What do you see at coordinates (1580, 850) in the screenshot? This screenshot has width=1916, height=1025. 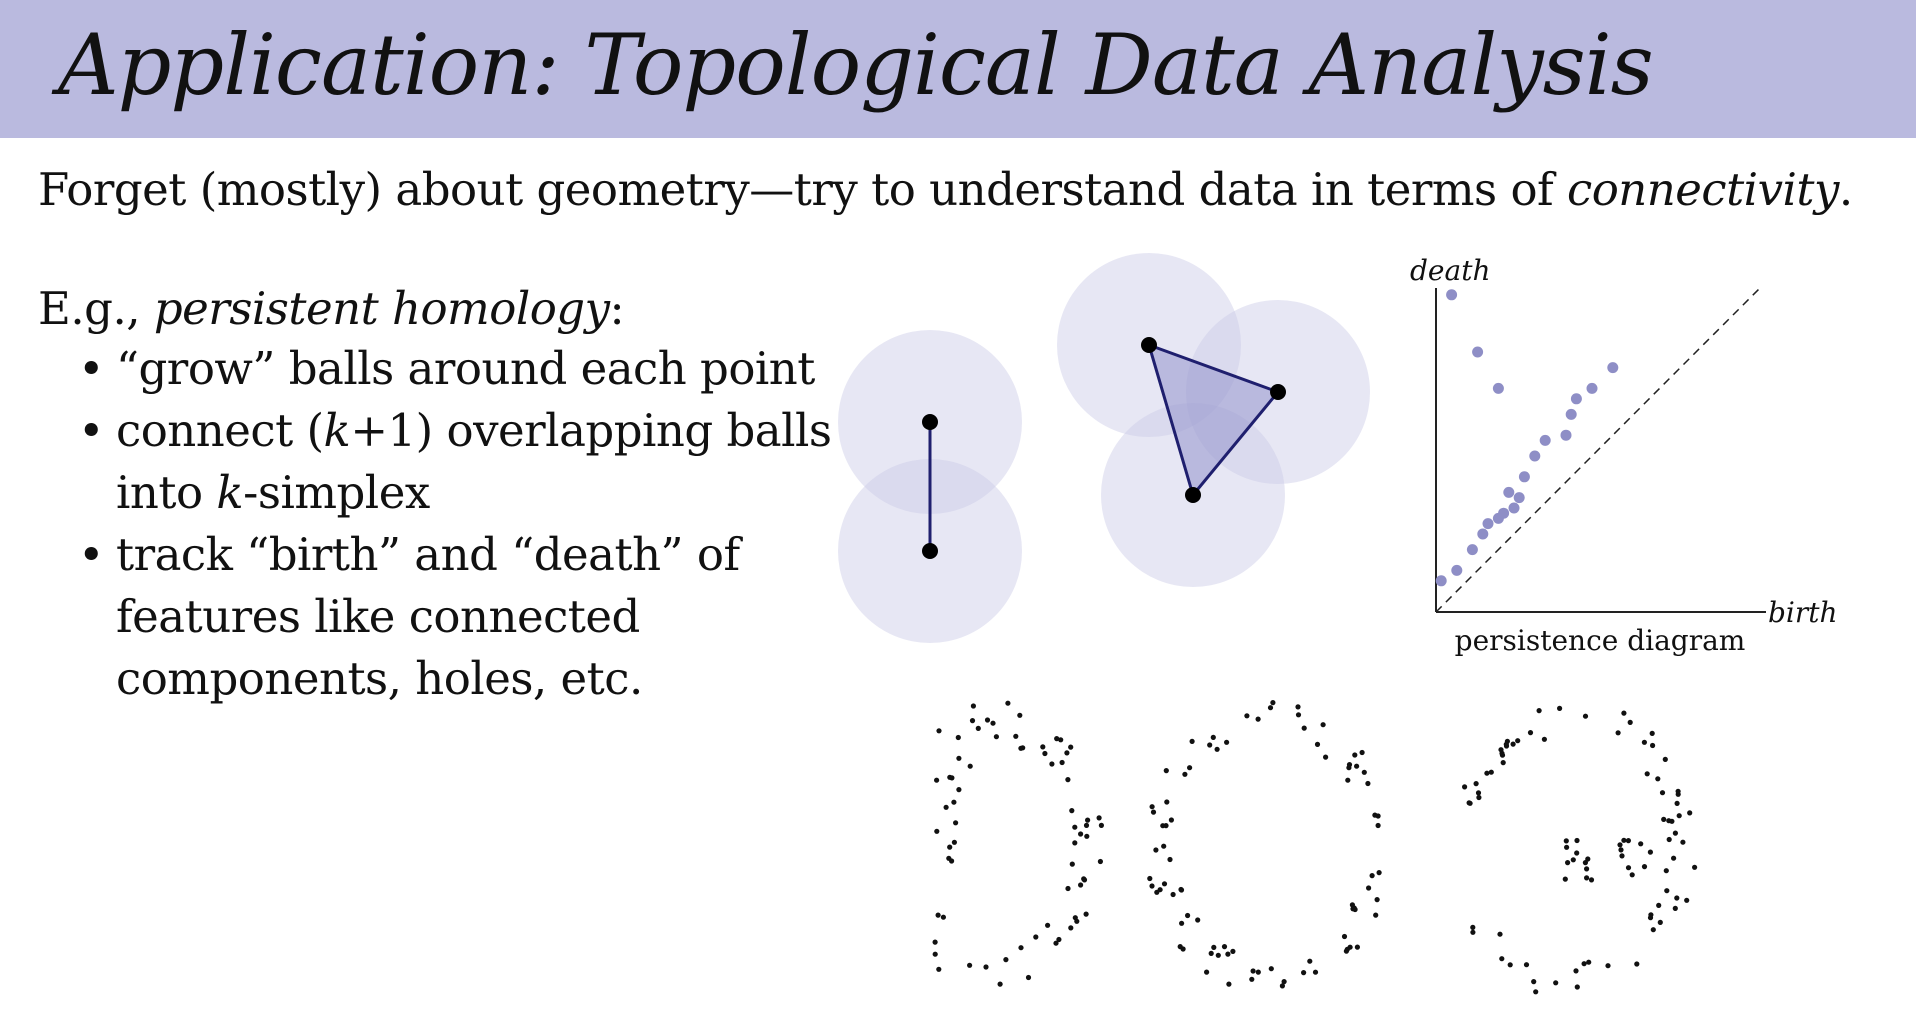 I see `point-cloud-letter-g` at bounding box center [1580, 850].